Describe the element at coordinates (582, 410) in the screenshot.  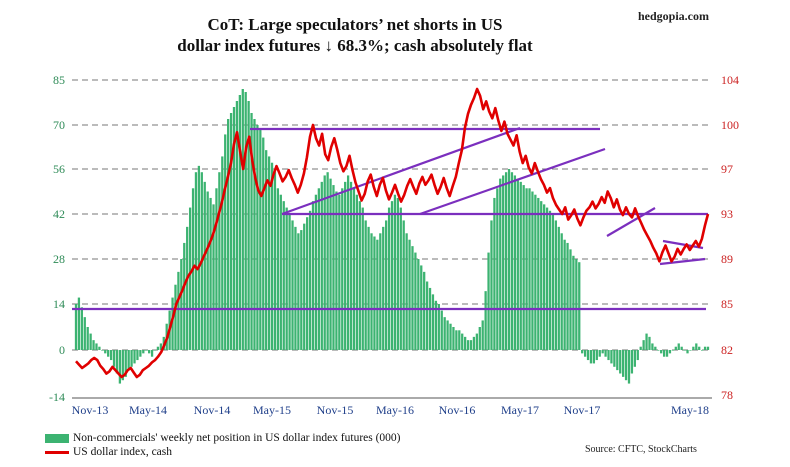
I see `x-tick-label: Nov-17` at that location.